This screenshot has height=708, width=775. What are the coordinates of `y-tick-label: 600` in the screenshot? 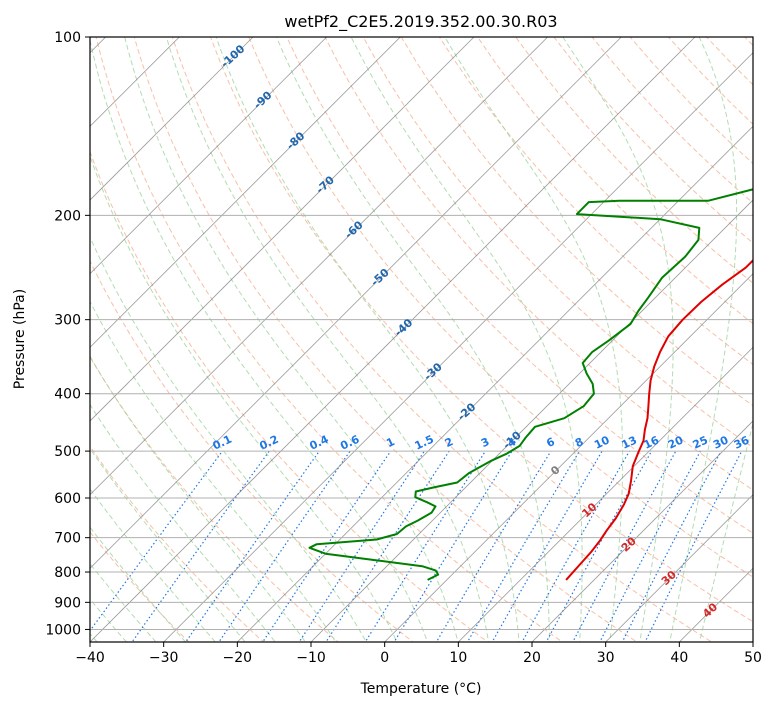 It's located at (67, 499).